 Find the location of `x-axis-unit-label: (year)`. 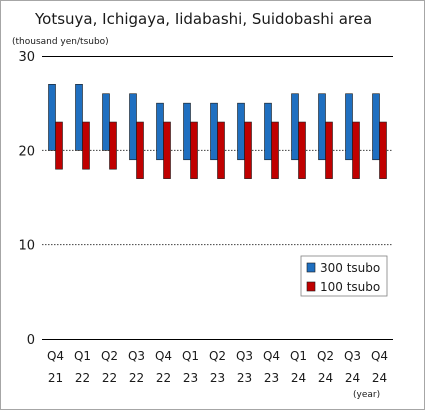

x-axis-unit-label: (year) is located at coordinates (366, 395).